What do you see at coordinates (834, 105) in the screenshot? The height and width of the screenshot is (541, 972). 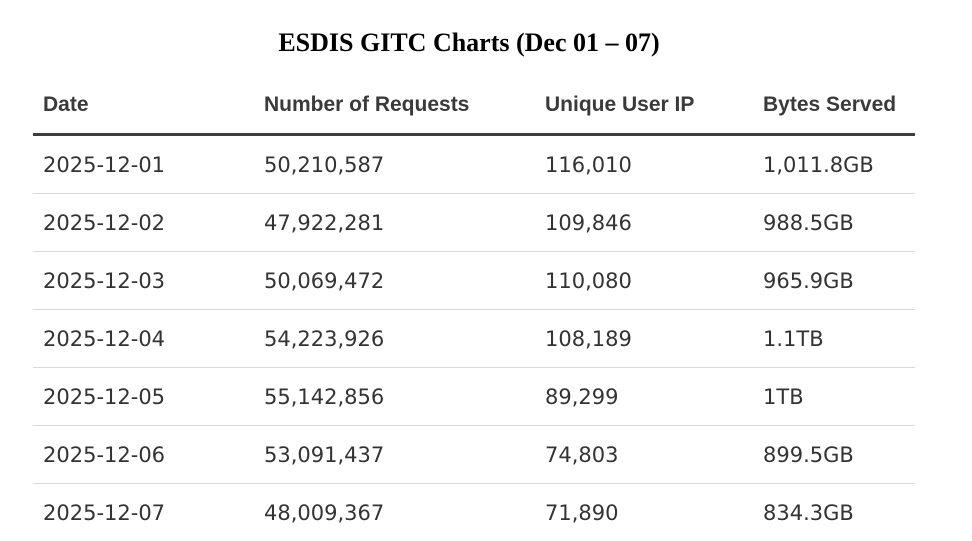 I see `header-bytes-served: Bytes Served` at bounding box center [834, 105].